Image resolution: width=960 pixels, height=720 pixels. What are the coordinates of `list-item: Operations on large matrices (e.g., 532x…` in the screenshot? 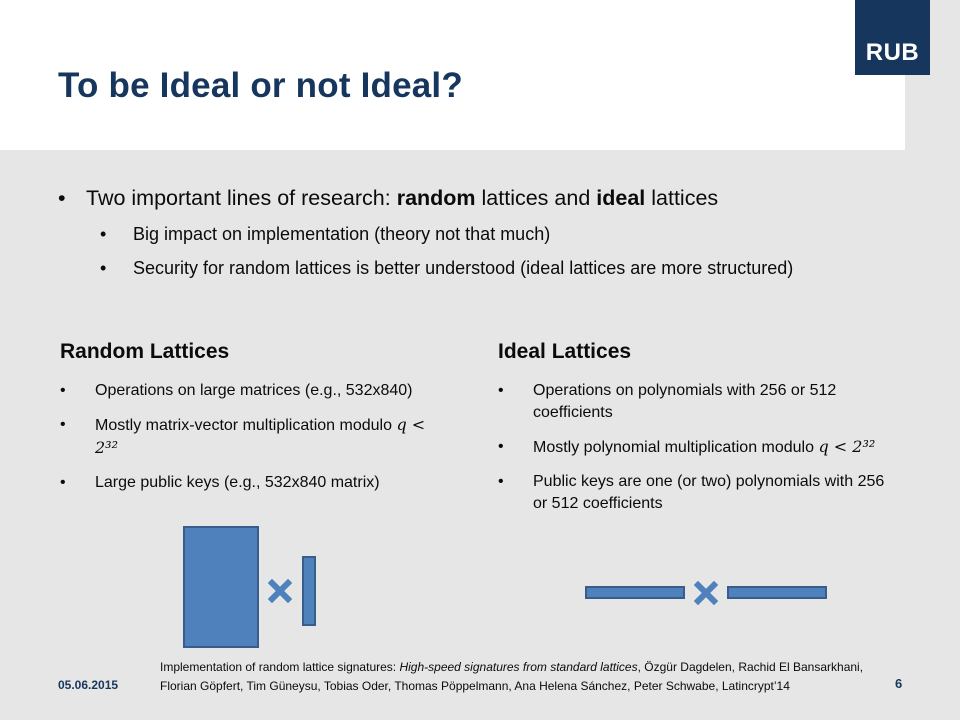 It's located at (255, 391).